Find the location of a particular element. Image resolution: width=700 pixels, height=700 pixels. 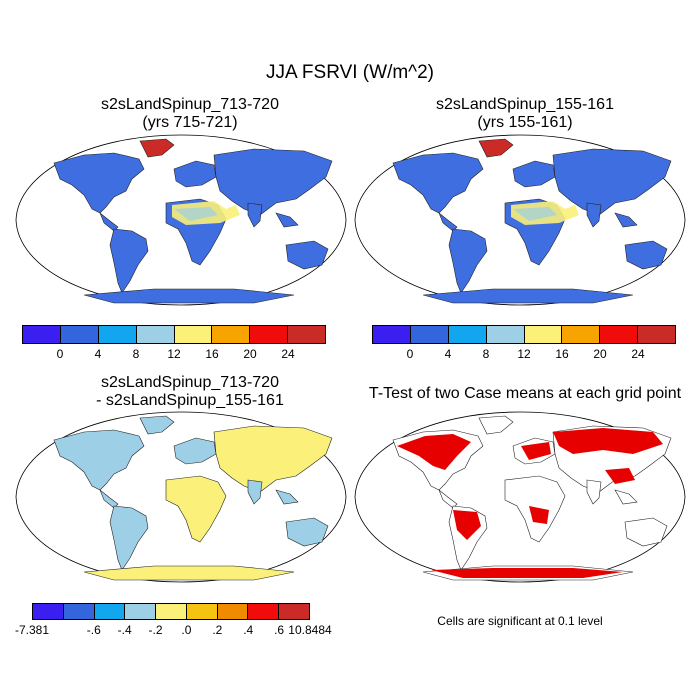

colorbar-top-left is located at coordinates (174, 334).